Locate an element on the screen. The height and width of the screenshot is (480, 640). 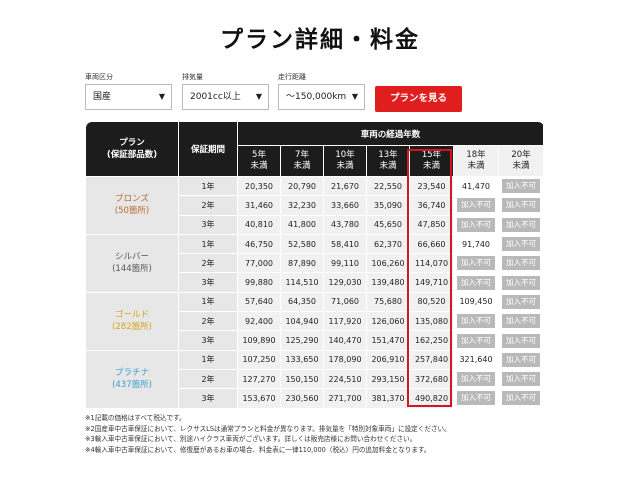
price-cell: 117,920 is located at coordinates (345, 321).